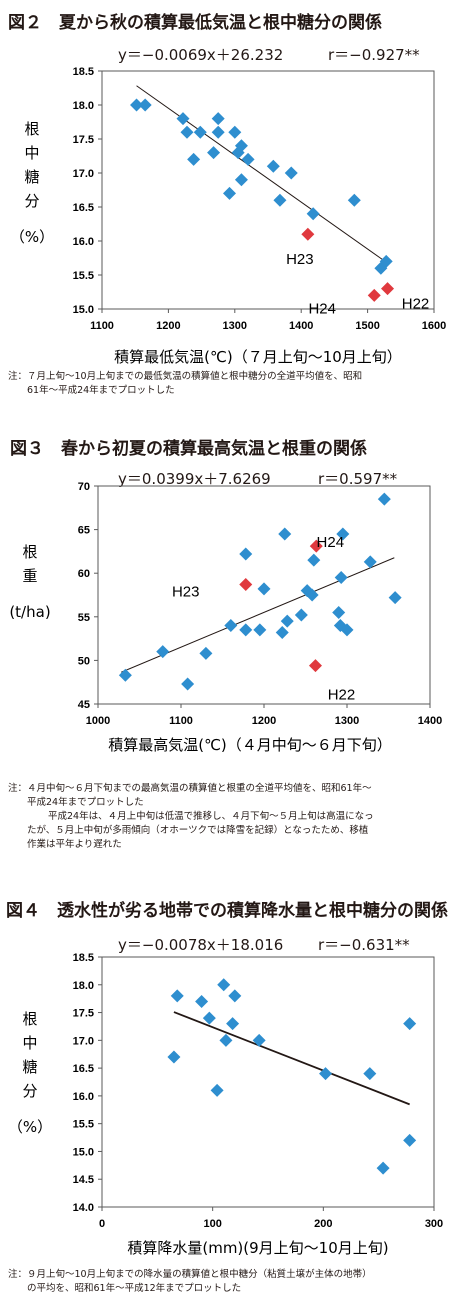  Describe the element at coordinates (83, 174) in the screenshot. I see `y-tick-label: 17.0` at that location.